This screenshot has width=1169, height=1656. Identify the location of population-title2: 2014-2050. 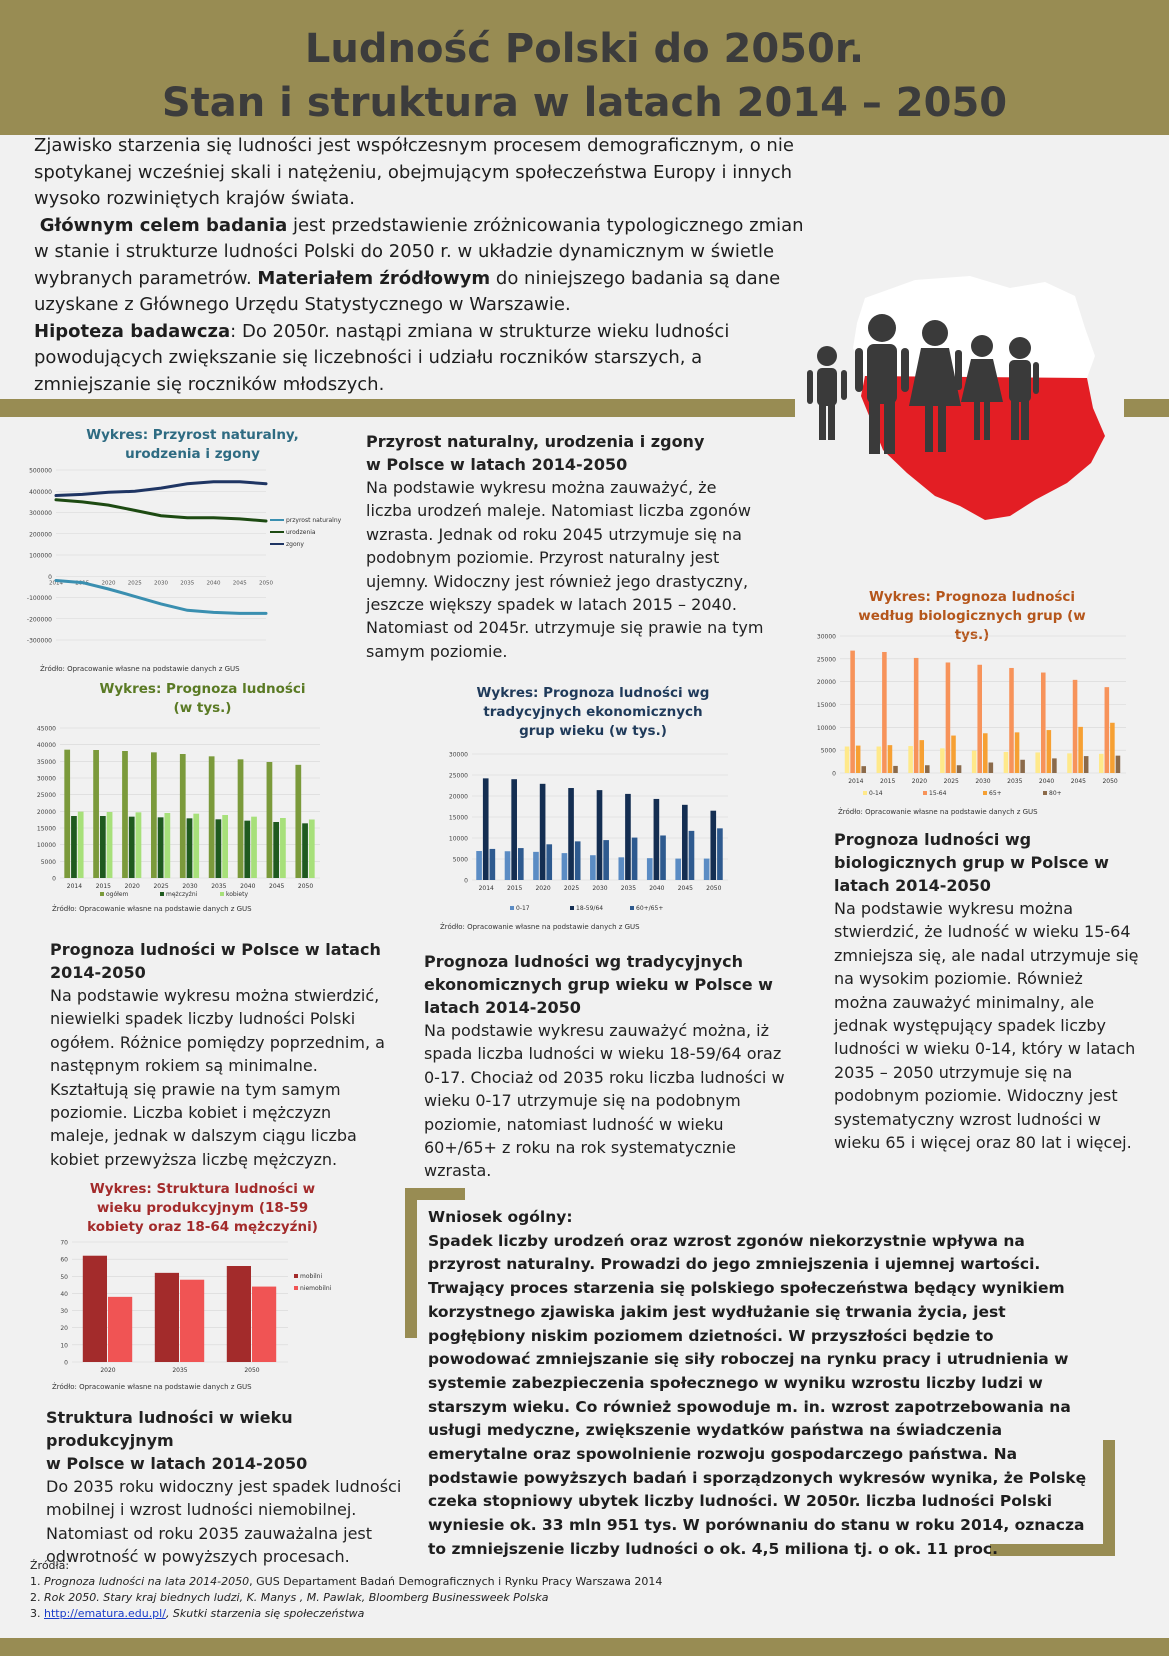
(98, 972).